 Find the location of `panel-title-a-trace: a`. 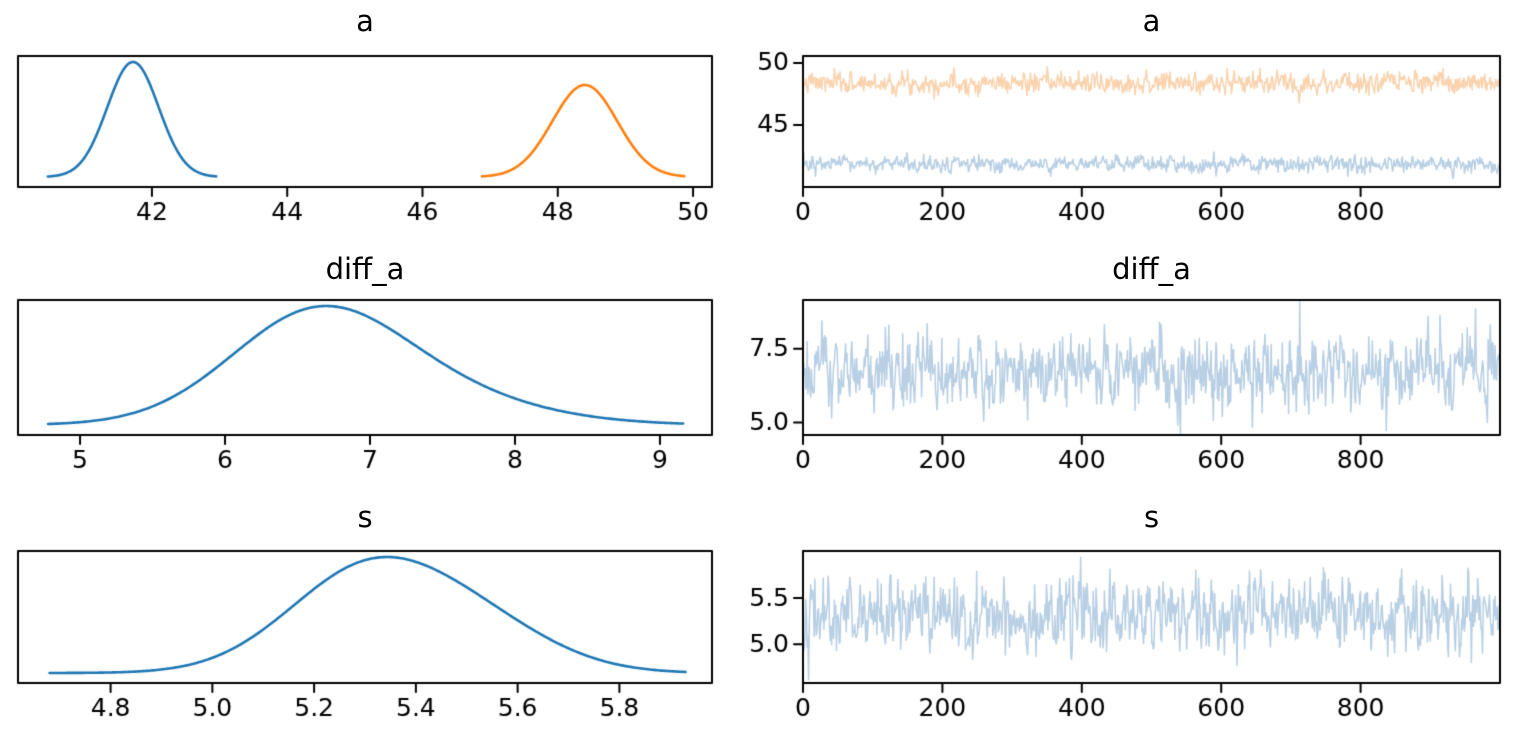

panel-title-a-trace: a is located at coordinates (1151, 21).